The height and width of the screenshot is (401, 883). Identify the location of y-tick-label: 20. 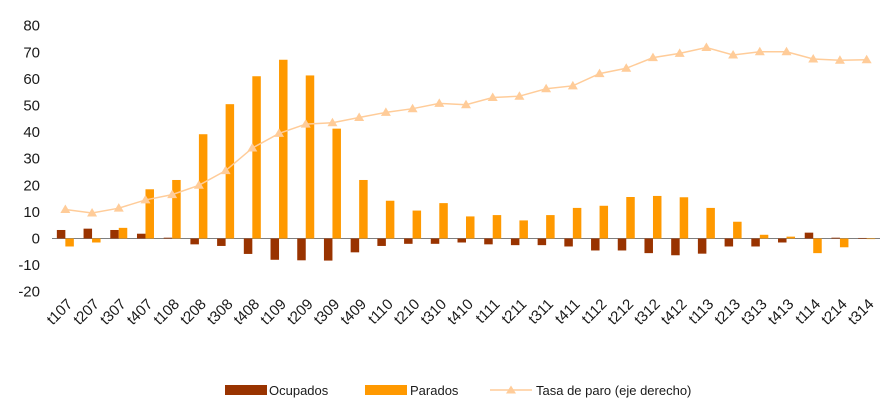
(31, 185).